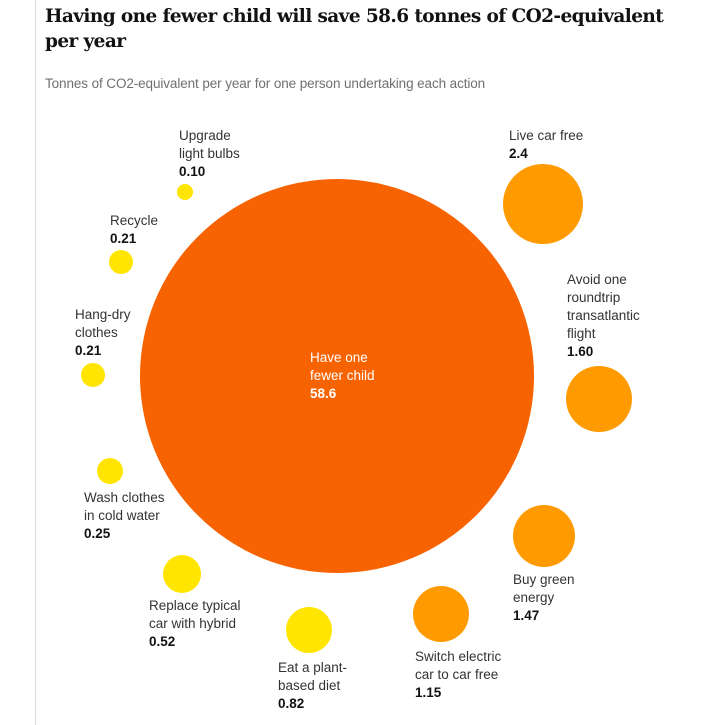  Describe the element at coordinates (312, 667) in the screenshot. I see `bubble-label: Eat a plant-` at that location.